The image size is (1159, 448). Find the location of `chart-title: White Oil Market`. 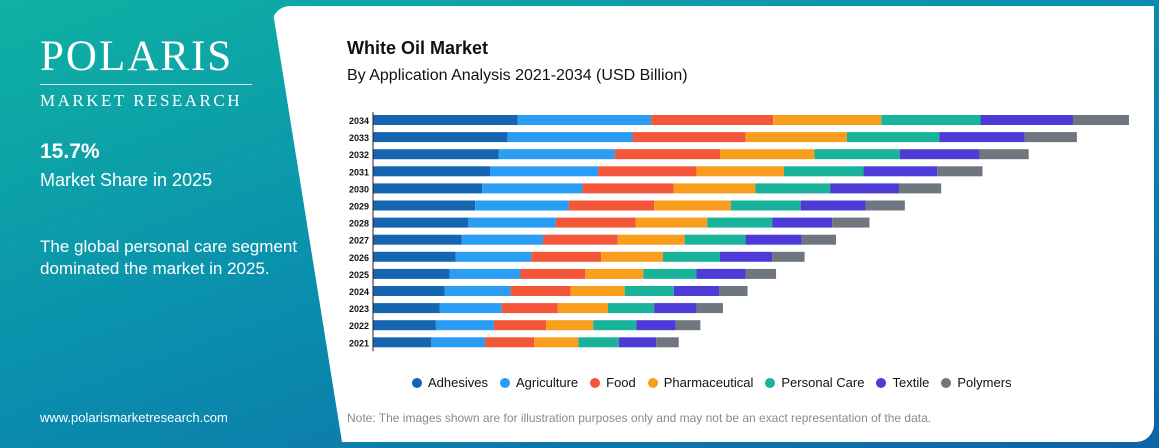

chart-title: White Oil Market is located at coordinates (418, 48).